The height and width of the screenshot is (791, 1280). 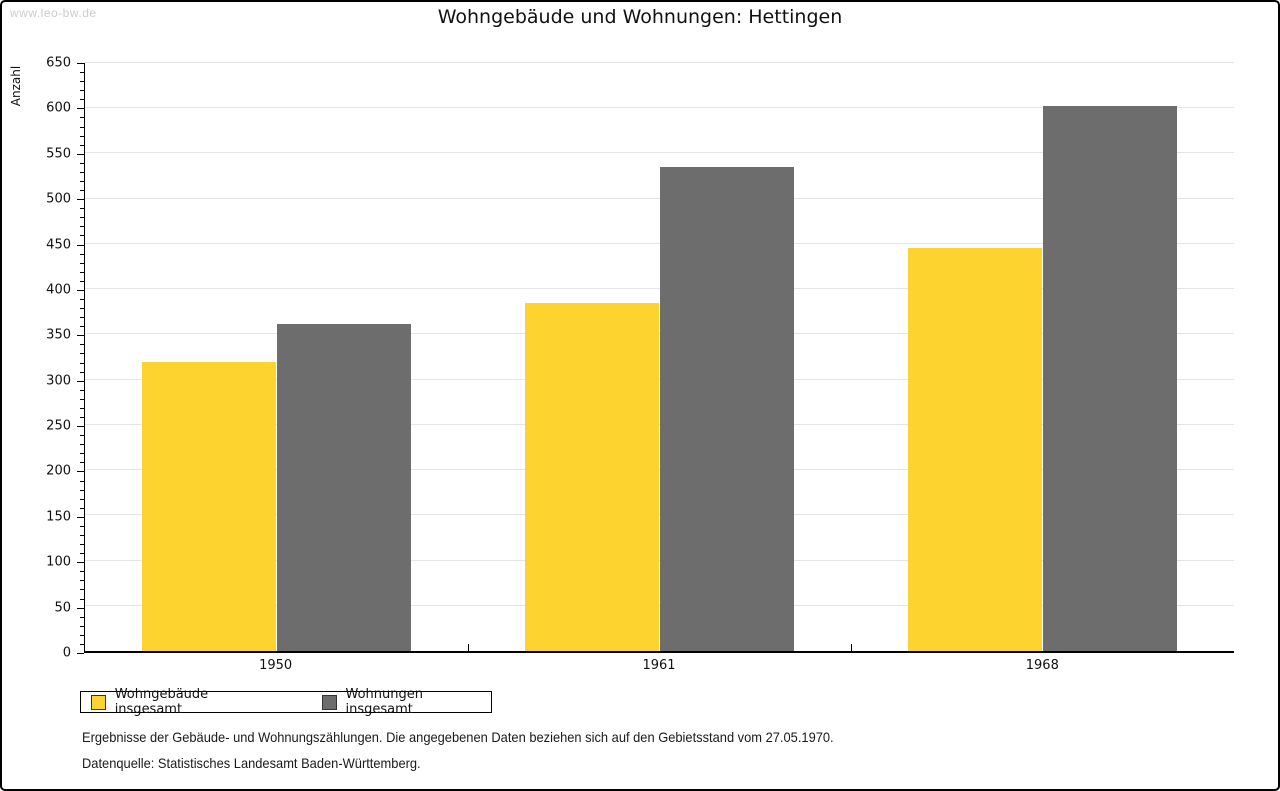 What do you see at coordinates (659, 665) in the screenshot?
I see `x-tick-label-1961: 1961` at bounding box center [659, 665].